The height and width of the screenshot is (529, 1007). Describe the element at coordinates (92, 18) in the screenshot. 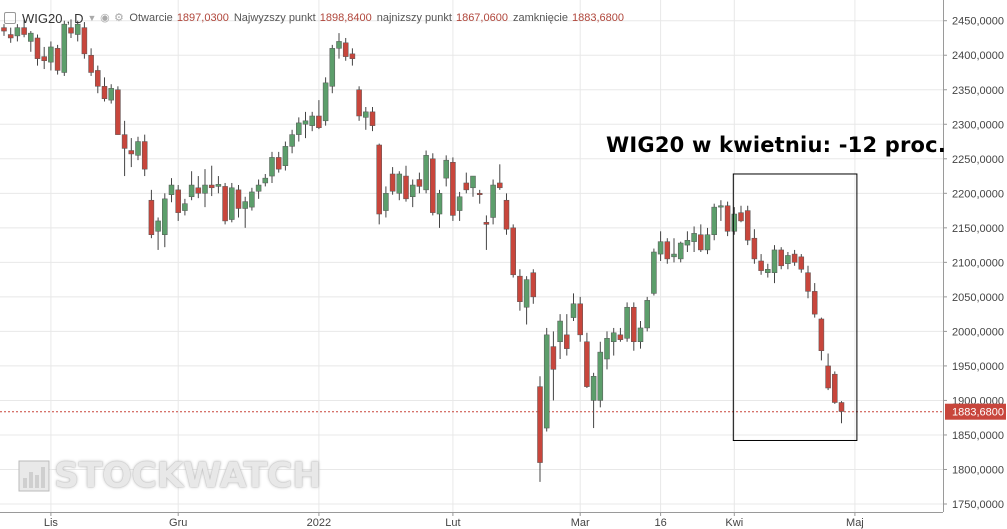

I see `chevron-down-icon: ▼` at that location.